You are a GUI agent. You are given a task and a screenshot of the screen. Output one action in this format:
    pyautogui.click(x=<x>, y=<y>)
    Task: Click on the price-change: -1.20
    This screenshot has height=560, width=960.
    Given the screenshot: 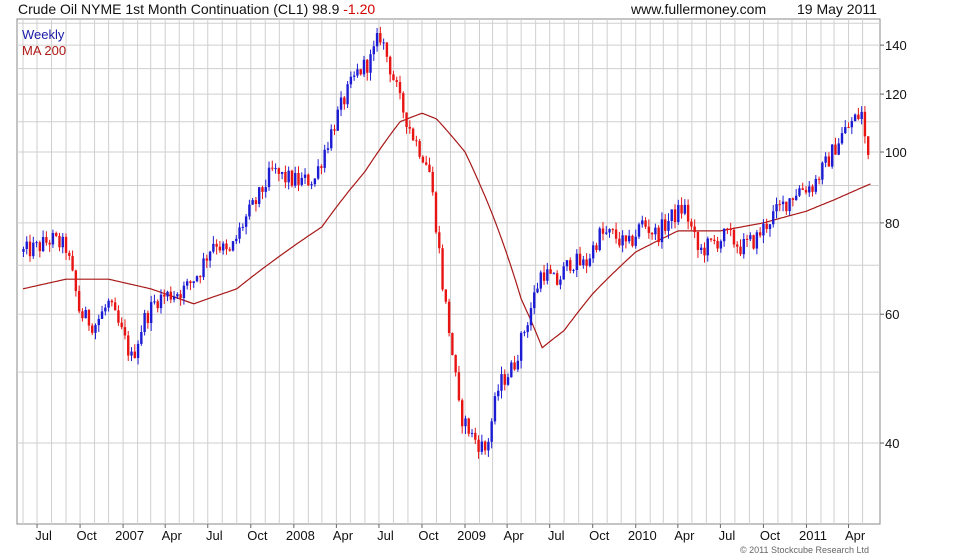 What is the action you would take?
    pyautogui.click(x=359, y=9)
    